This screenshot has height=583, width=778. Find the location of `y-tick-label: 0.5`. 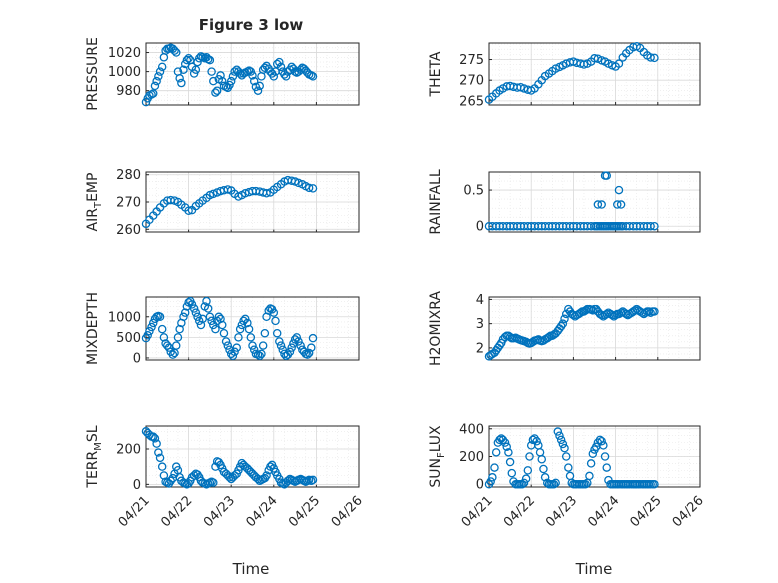

y-tick-label: 0.5 is located at coordinates (473, 191).